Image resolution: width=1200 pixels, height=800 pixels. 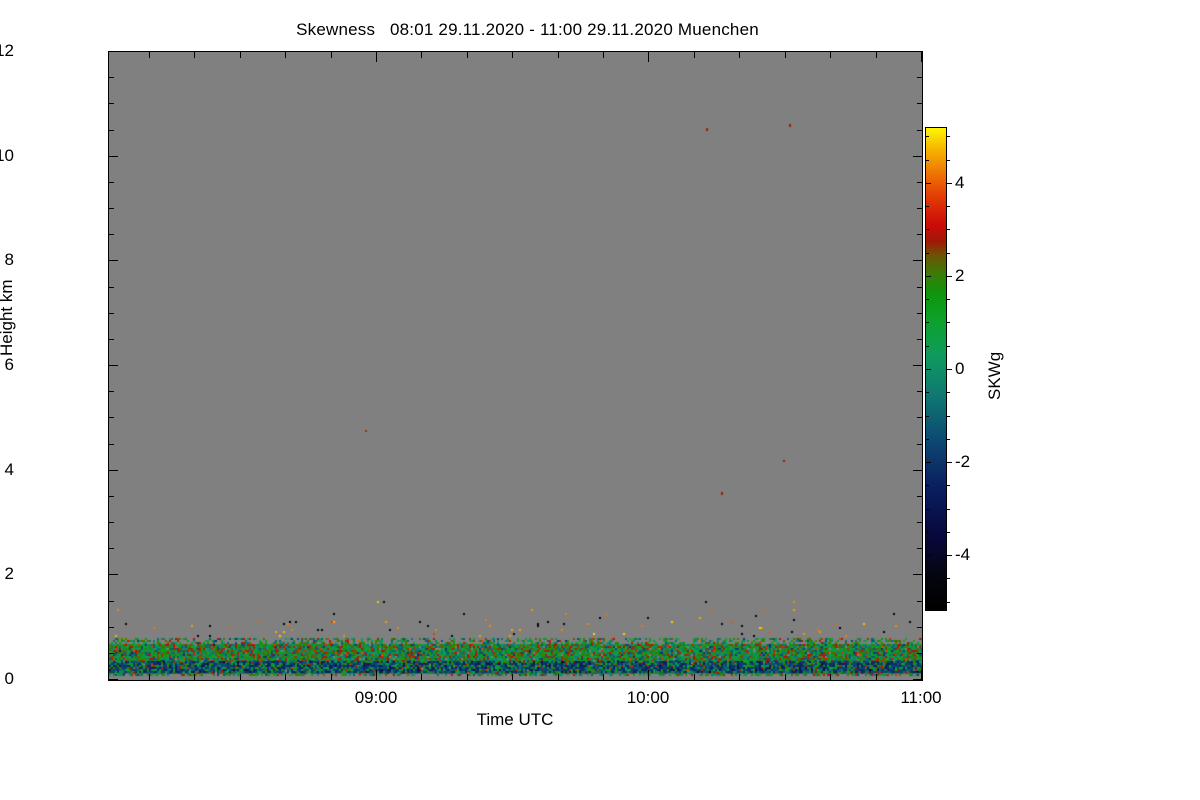 What do you see at coordinates (59, 400) in the screenshot?
I see `y-axis: 0 2 4 6 8 10 12` at bounding box center [59, 400].